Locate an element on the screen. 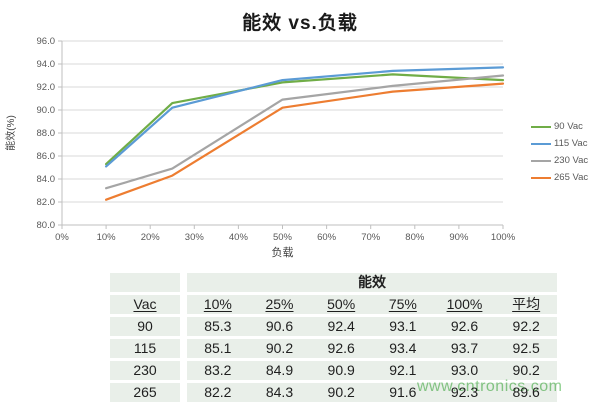 The image size is (600, 403). row-header-vac-text: 90 is located at coordinates (145, 326).